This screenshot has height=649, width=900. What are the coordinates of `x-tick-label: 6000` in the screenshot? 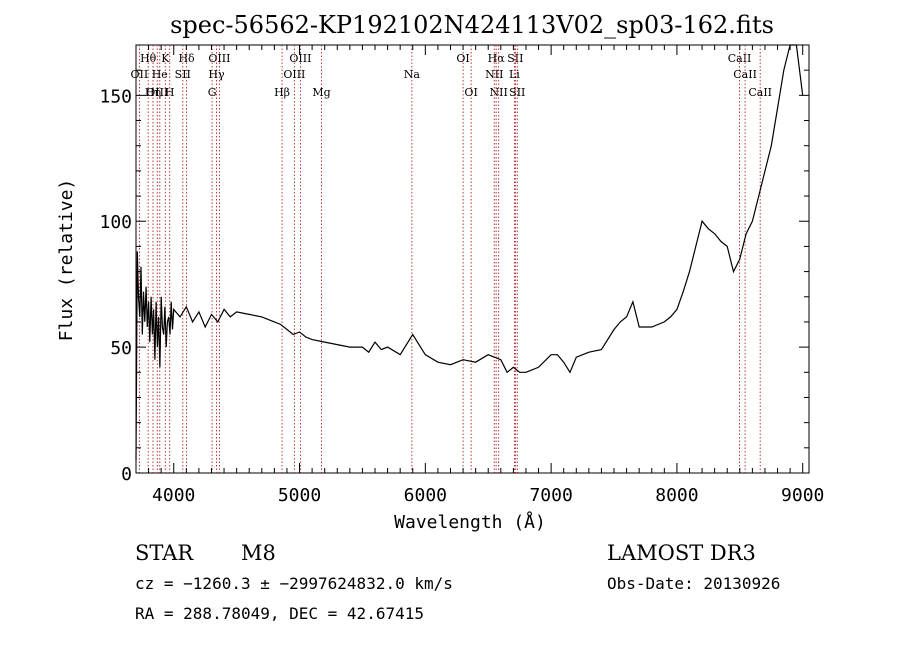 It's located at (425, 495).